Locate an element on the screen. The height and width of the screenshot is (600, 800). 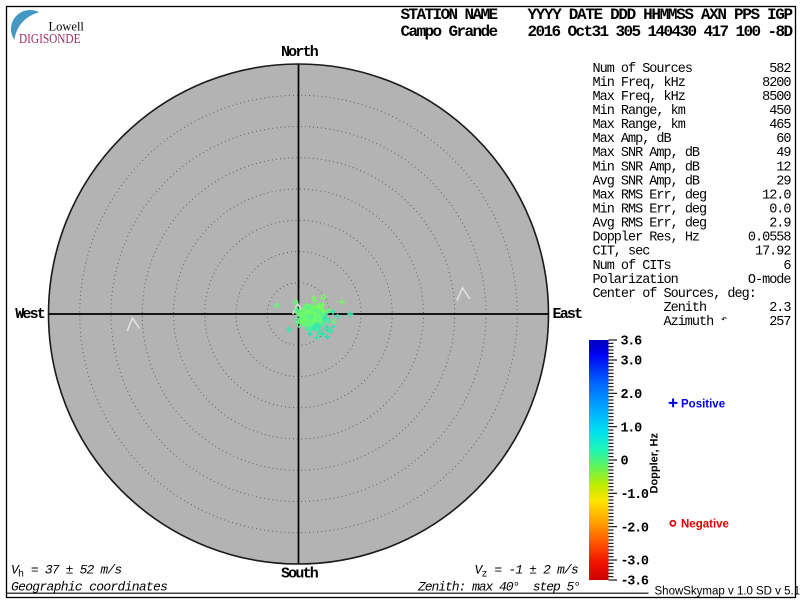
svg-text: 257 is located at coordinates (780, 322).